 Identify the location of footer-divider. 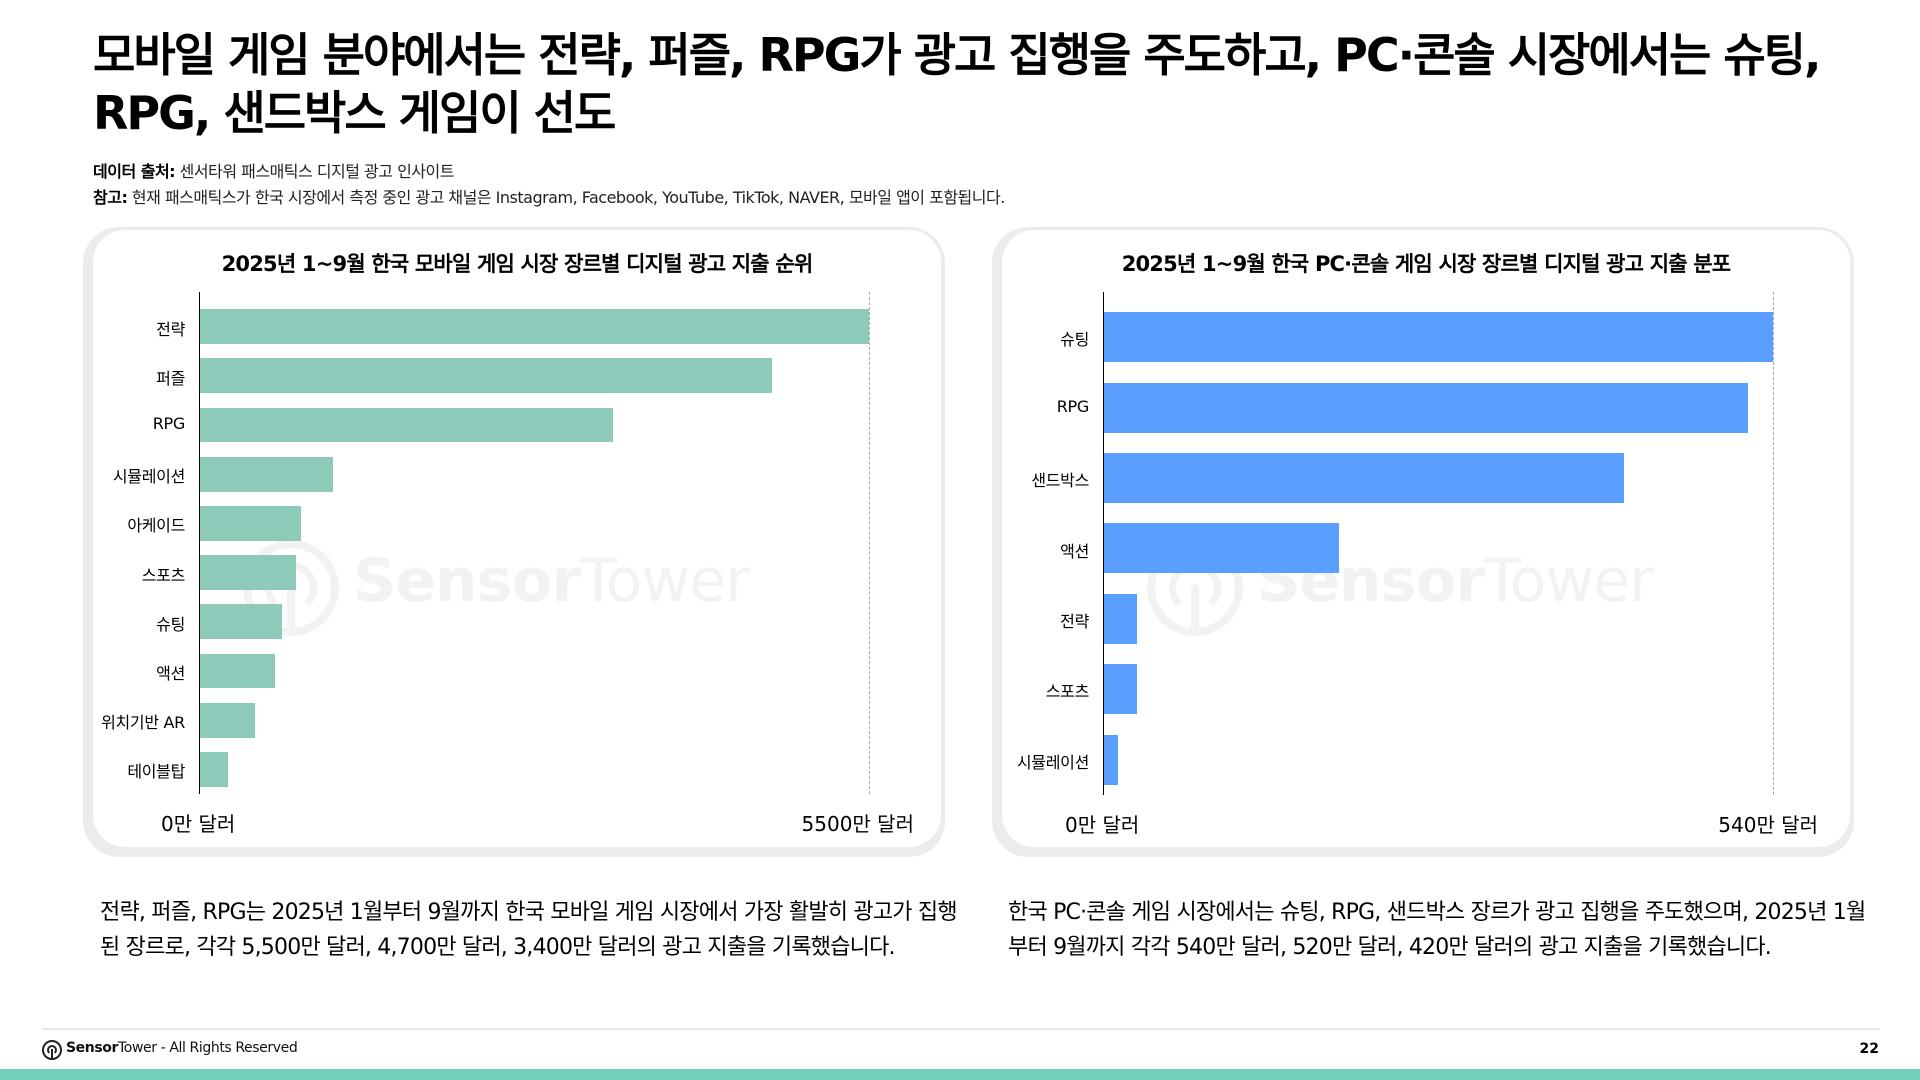
(961, 1029).